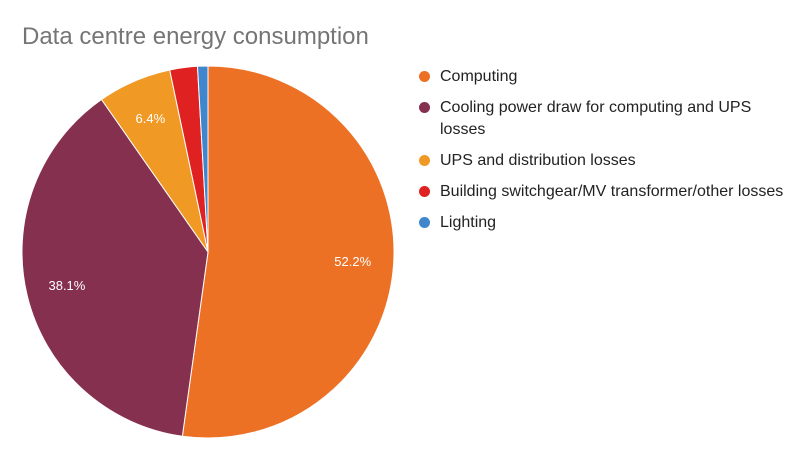 This screenshot has height=461, width=798. I want to click on legend-label: Computing, so click(479, 76).